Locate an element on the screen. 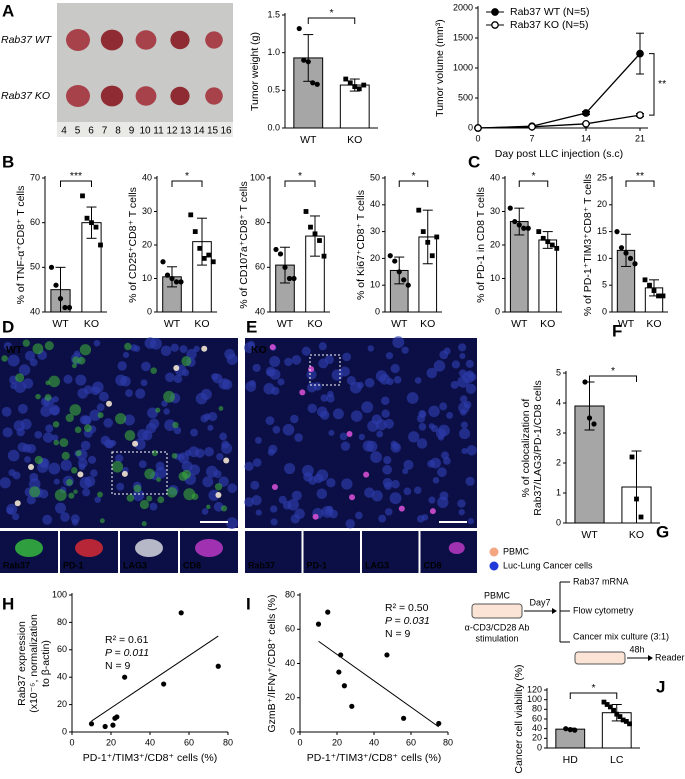 Image resolution: width=685 pixels, height=779 pixels. channel-label: LAG3 is located at coordinates (135, 565).